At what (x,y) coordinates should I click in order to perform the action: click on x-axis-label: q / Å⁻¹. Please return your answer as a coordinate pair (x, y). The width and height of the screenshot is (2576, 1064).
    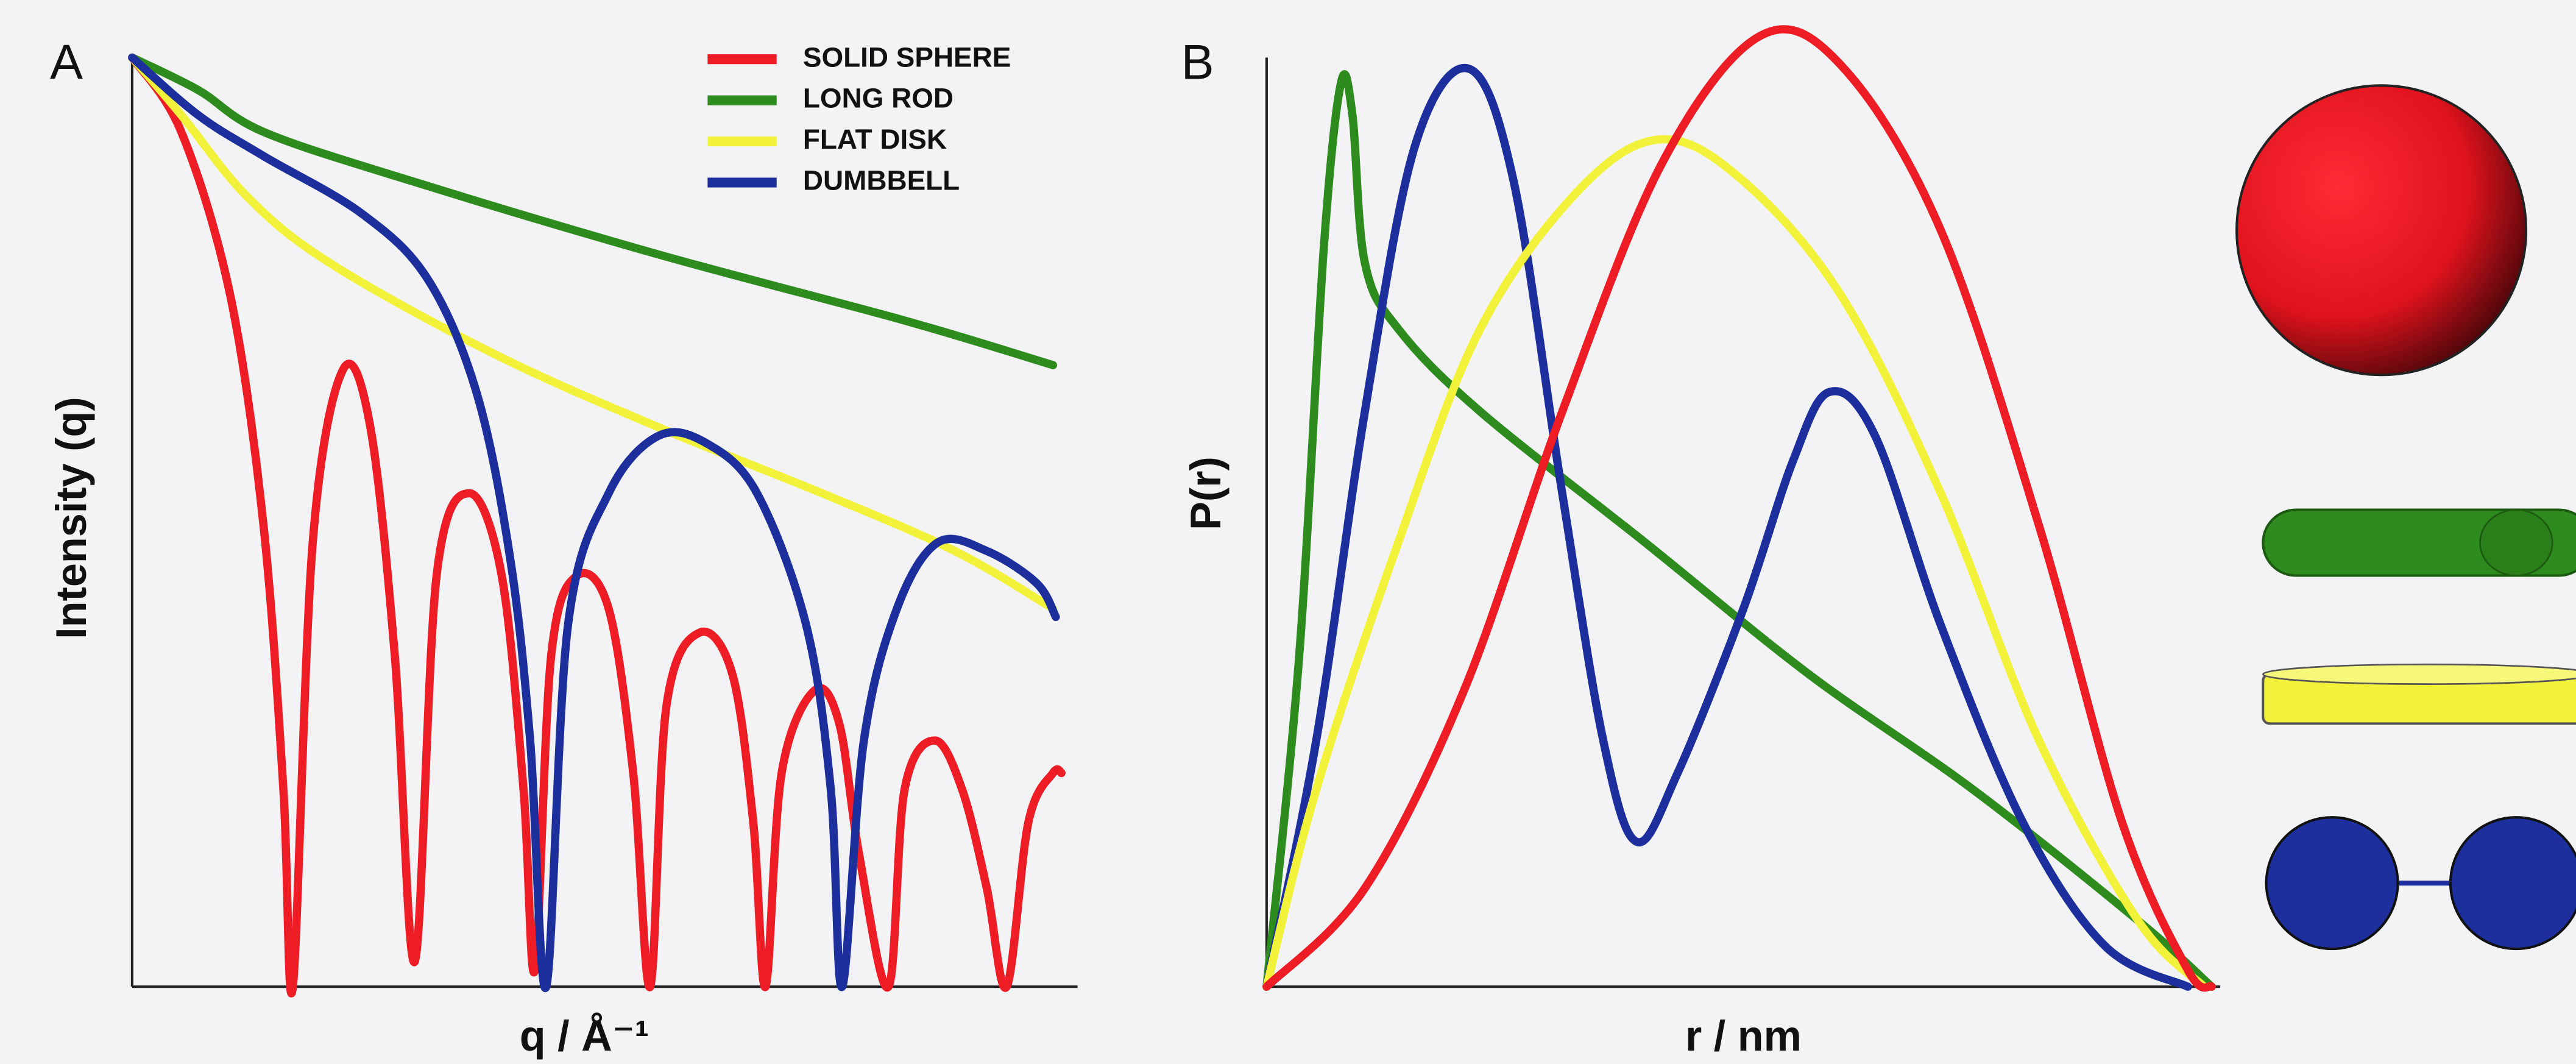
    Looking at the image, I should click on (584, 1036).